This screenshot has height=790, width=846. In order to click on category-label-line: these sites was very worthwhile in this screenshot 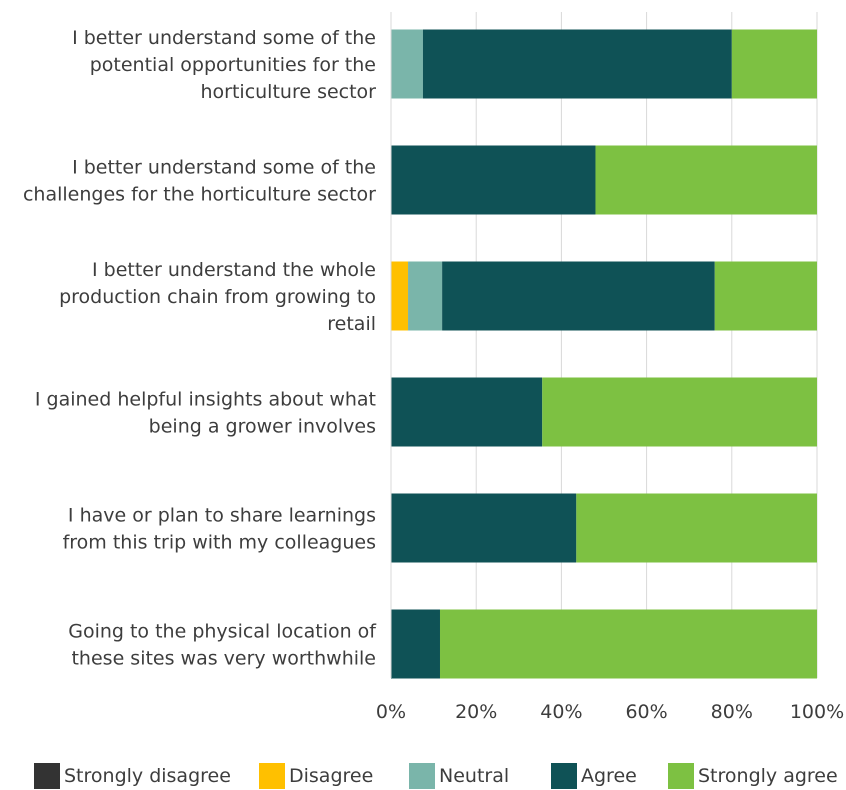, I will do `click(223, 659)`.